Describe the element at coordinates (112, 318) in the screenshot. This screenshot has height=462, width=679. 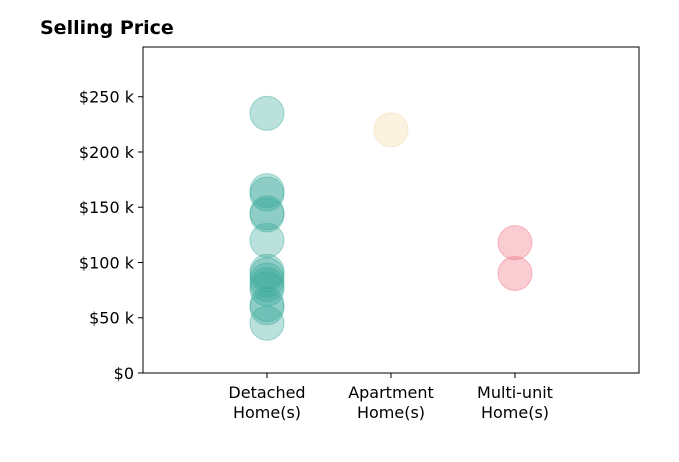
I see `y-tick-label: $50 k` at that location.